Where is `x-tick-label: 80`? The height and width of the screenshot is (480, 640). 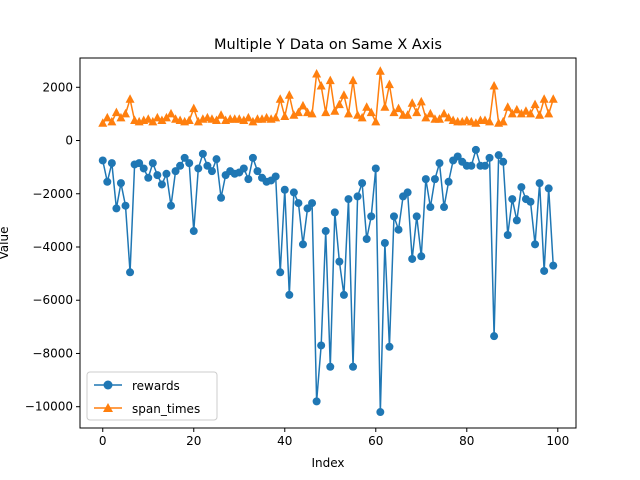 x-tick-label: 80 is located at coordinates (466, 441).